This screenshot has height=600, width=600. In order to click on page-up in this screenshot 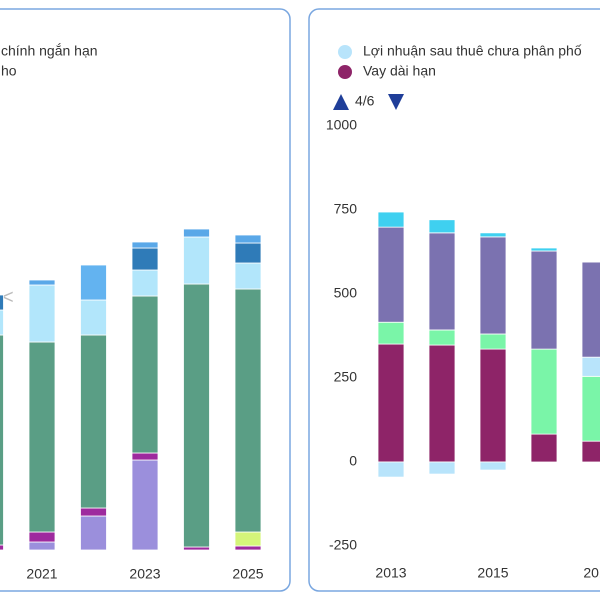, I will do `click(341, 102)`.